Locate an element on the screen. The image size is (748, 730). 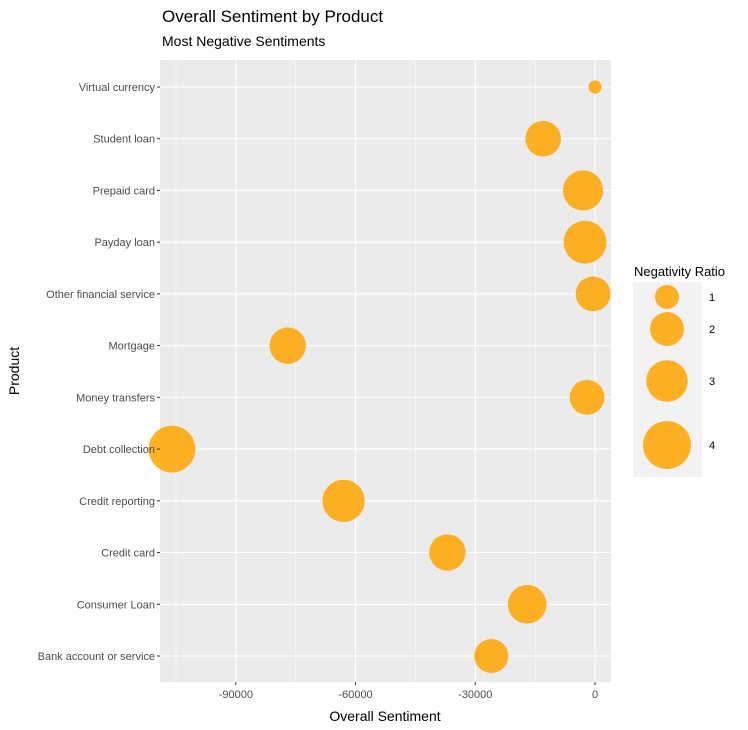
legend-label-2: 2 is located at coordinates (712, 330).